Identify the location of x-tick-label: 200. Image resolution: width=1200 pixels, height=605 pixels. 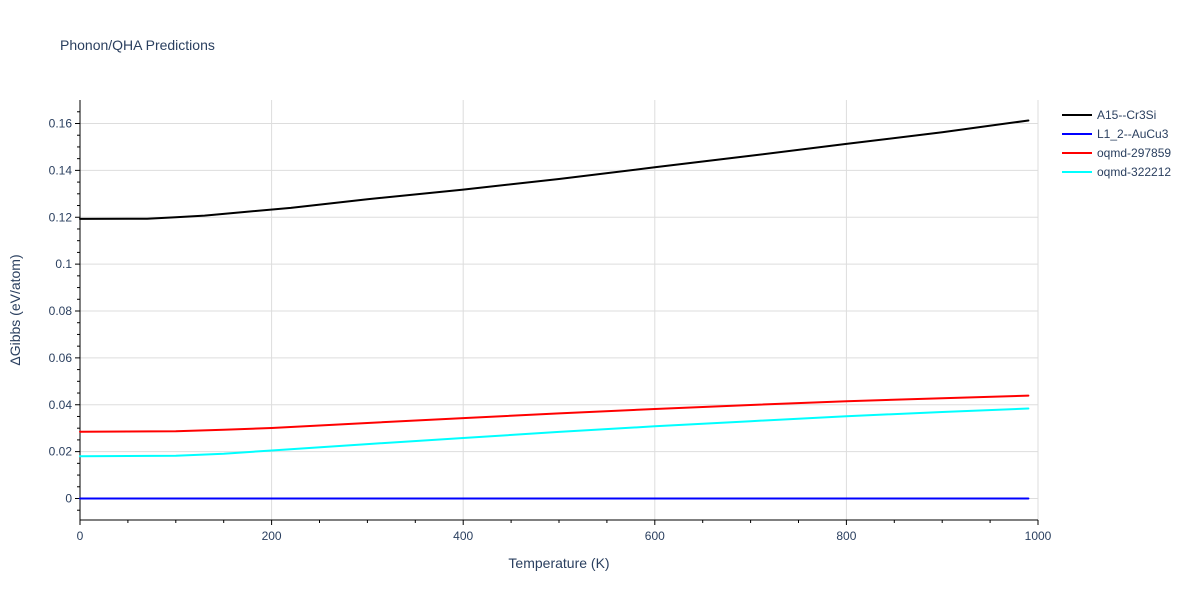
(272, 536).